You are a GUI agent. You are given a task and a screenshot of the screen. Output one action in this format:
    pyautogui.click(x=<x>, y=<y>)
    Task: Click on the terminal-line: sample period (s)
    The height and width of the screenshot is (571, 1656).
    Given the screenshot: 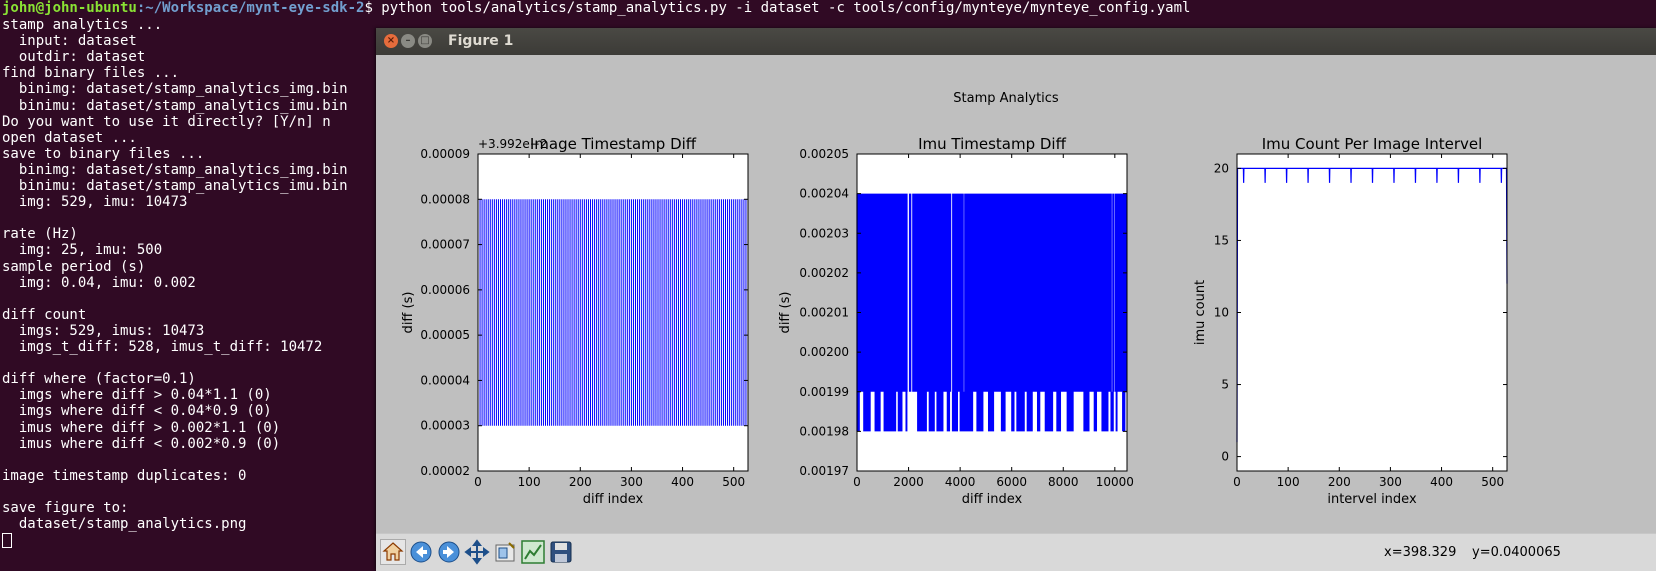 What is the action you would take?
    pyautogui.click(x=74, y=267)
    